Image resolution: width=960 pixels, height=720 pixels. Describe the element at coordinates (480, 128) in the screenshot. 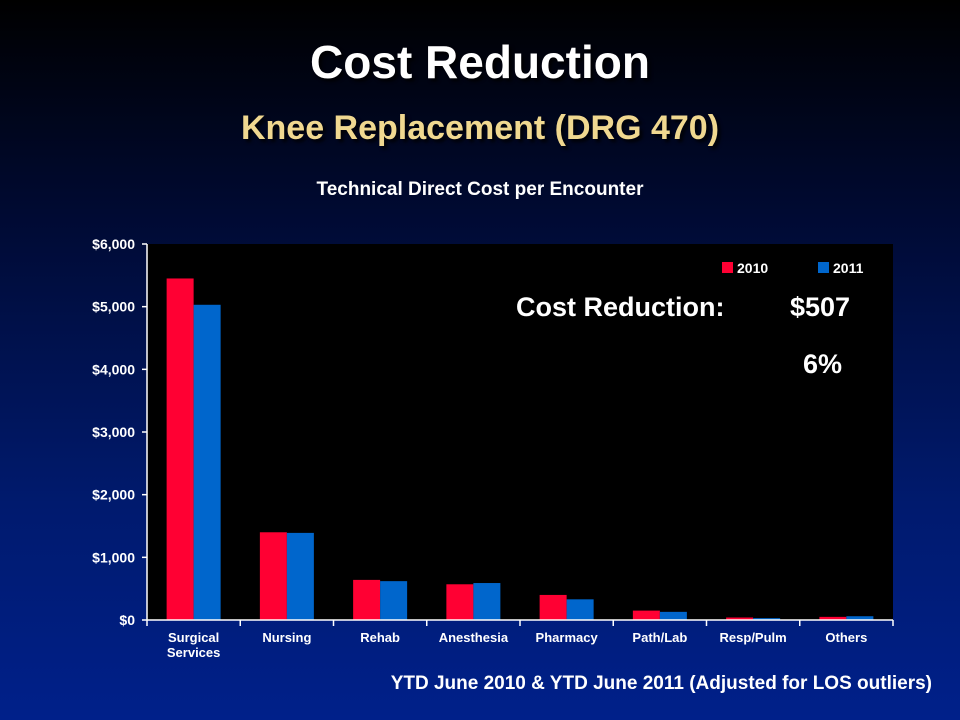

I see `slide-subtitle: Knee Replacement (DRG 470)` at that location.